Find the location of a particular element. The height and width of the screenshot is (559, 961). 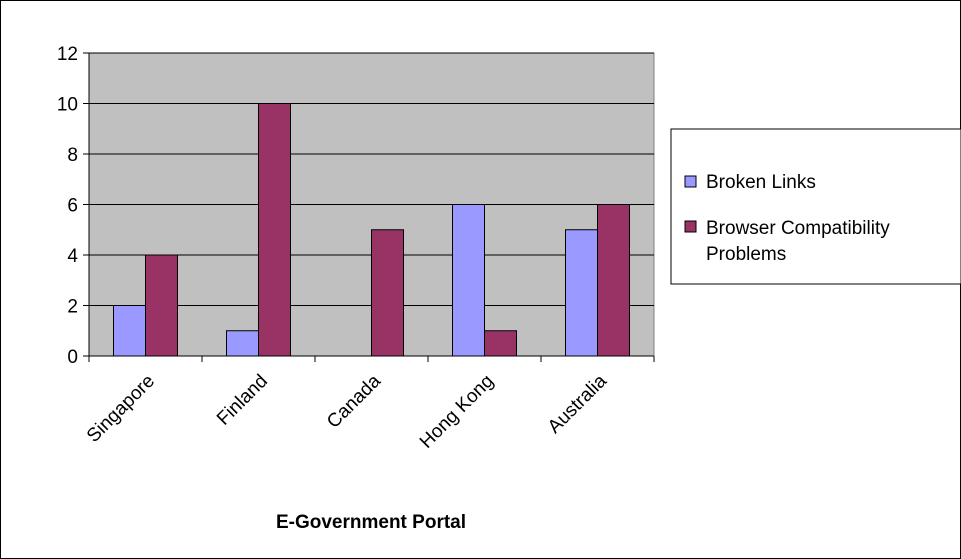

x-axis-title: E-Government Portal is located at coordinates (371, 522).